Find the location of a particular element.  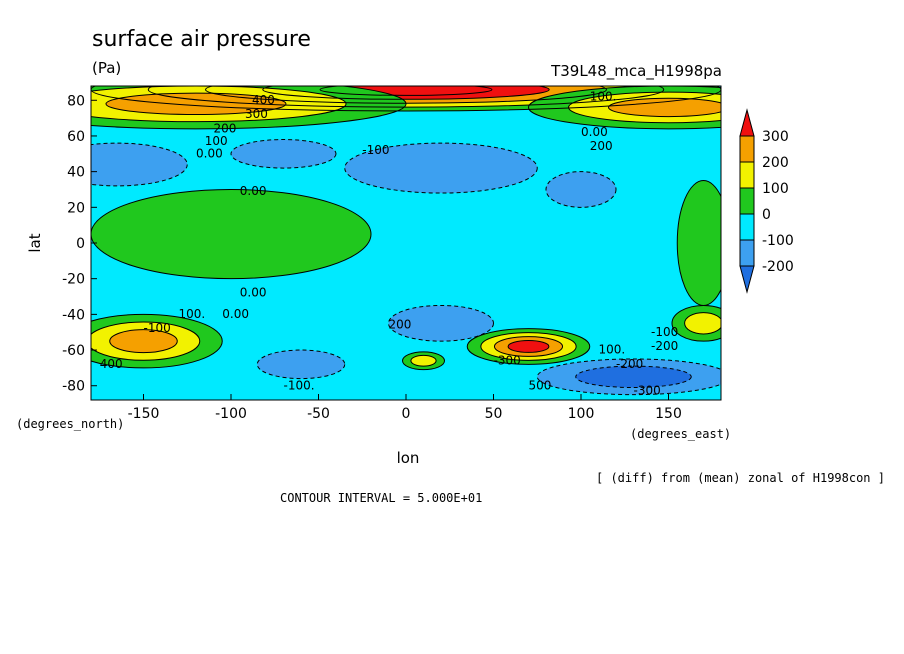

x-tick-label: -50 is located at coordinates (318, 414).